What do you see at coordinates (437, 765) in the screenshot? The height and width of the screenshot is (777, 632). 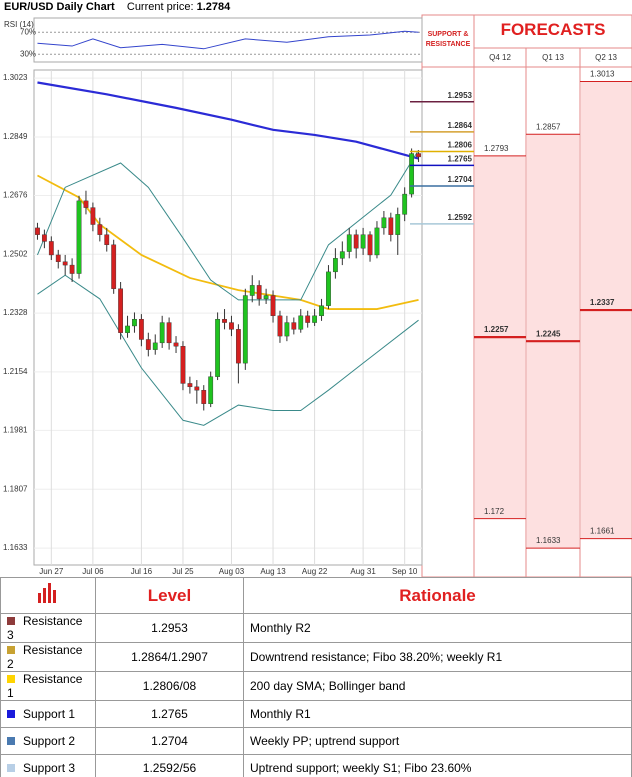 I see `rationale-cell: Uptrend support; weekly S1; Fibo 23.60%` at bounding box center [437, 765].